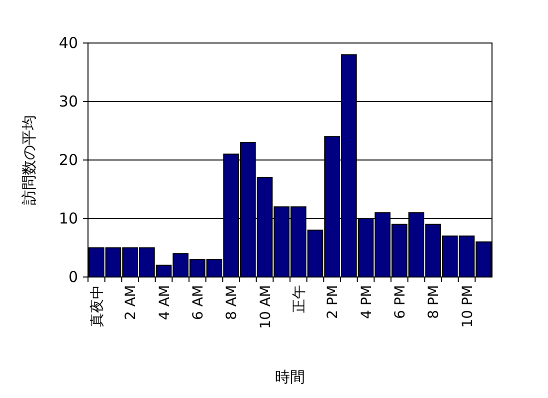 The height and width of the screenshot is (398, 548). I want to click on x-axis-title: 時間, so click(290, 377).